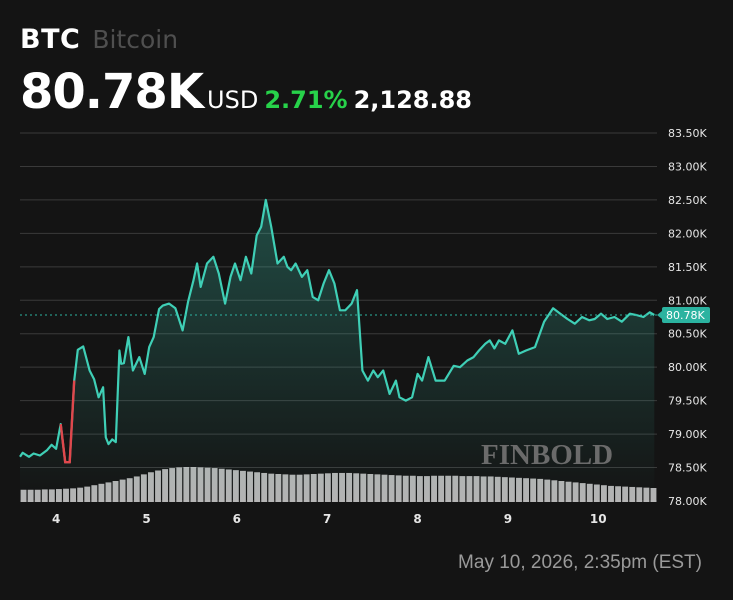  Describe the element at coordinates (580, 562) in the screenshot. I see `timestamp: May 10, 2026, 2:35pm (EST)` at that location.